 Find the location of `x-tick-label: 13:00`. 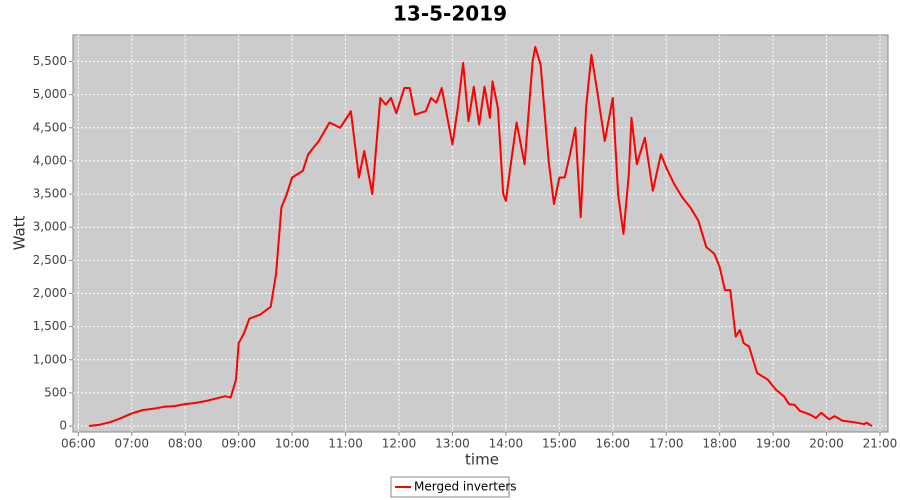

x-tick-label: 13:00 is located at coordinates (452, 444).